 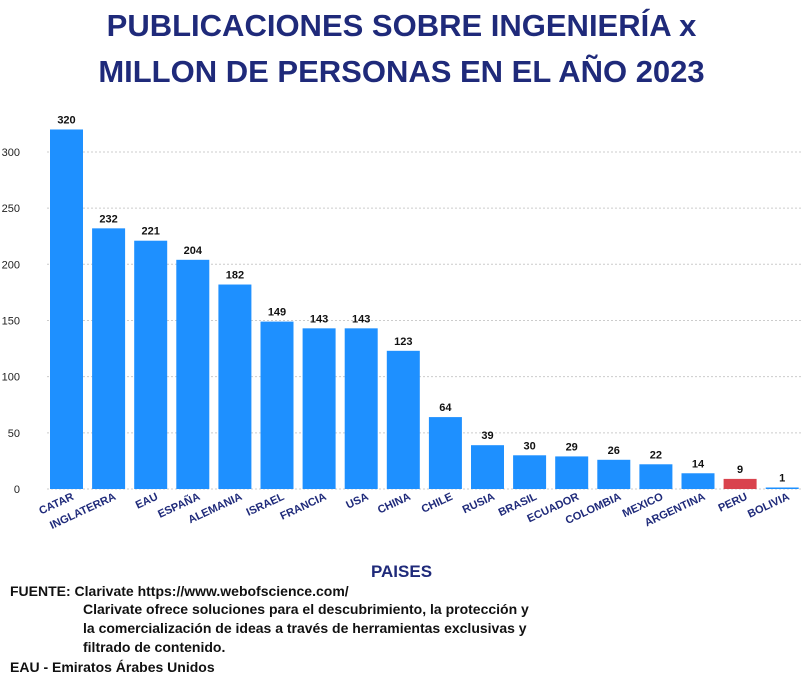 I want to click on bar-value-label: 204, so click(x=193, y=251).